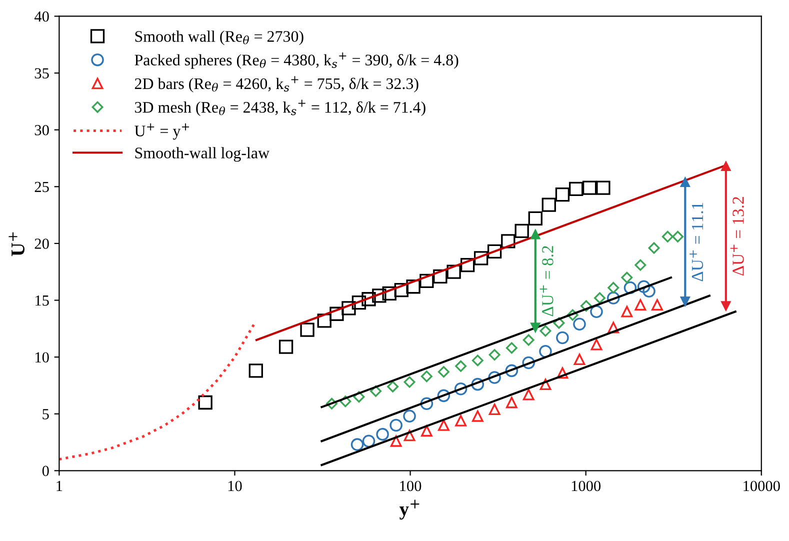  Describe the element at coordinates (762, 486) in the screenshot. I see `x-tick-label: 10000` at that location.